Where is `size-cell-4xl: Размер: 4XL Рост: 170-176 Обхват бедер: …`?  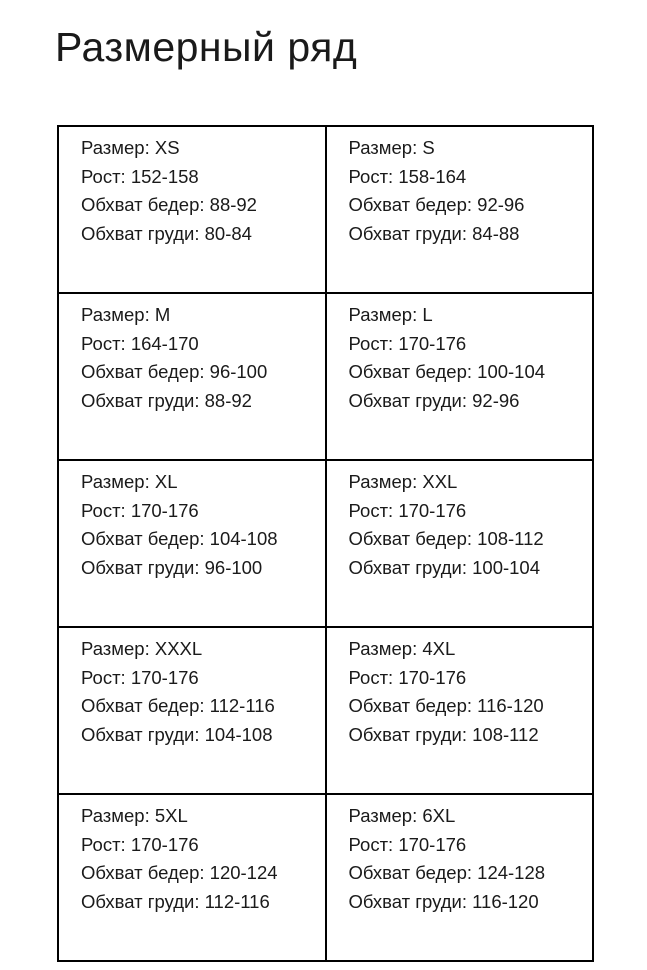
size-cell-4xl: Размер: 4XL Рост: 170-176 Обхват бедер: … is located at coordinates (459, 710).